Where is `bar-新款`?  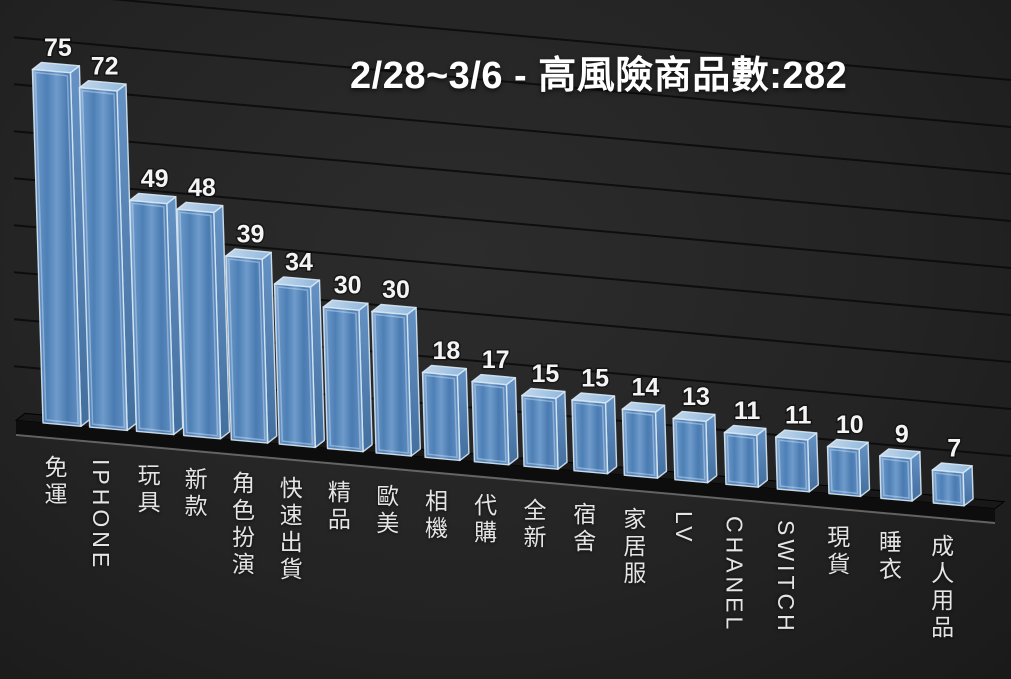
bar-新款 is located at coordinates (203, 320).